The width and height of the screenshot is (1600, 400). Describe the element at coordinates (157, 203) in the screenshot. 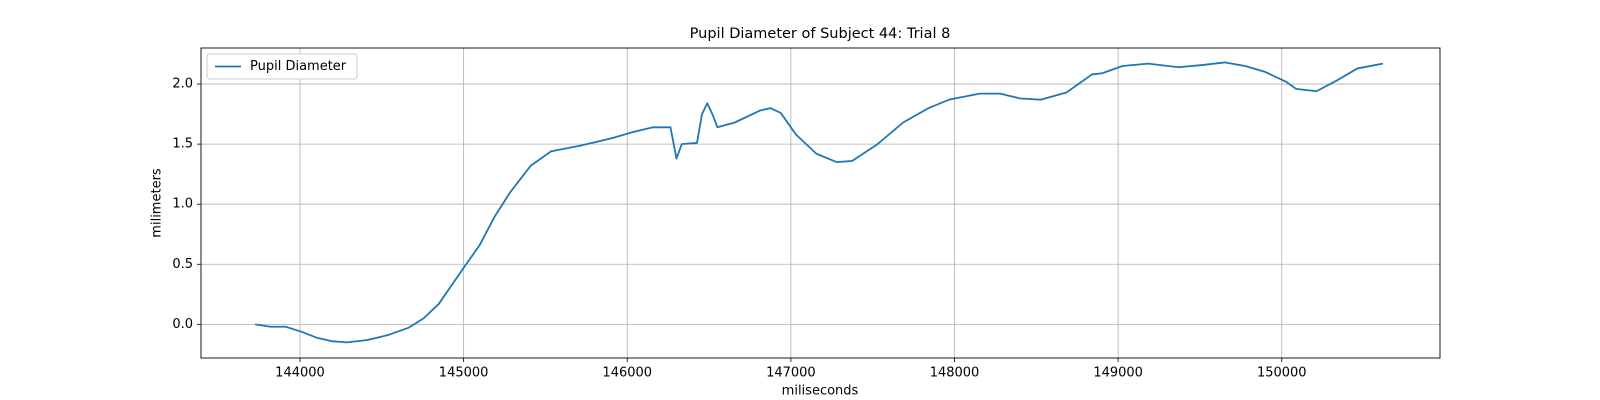

I see `y-axis-label: milimeters` at that location.